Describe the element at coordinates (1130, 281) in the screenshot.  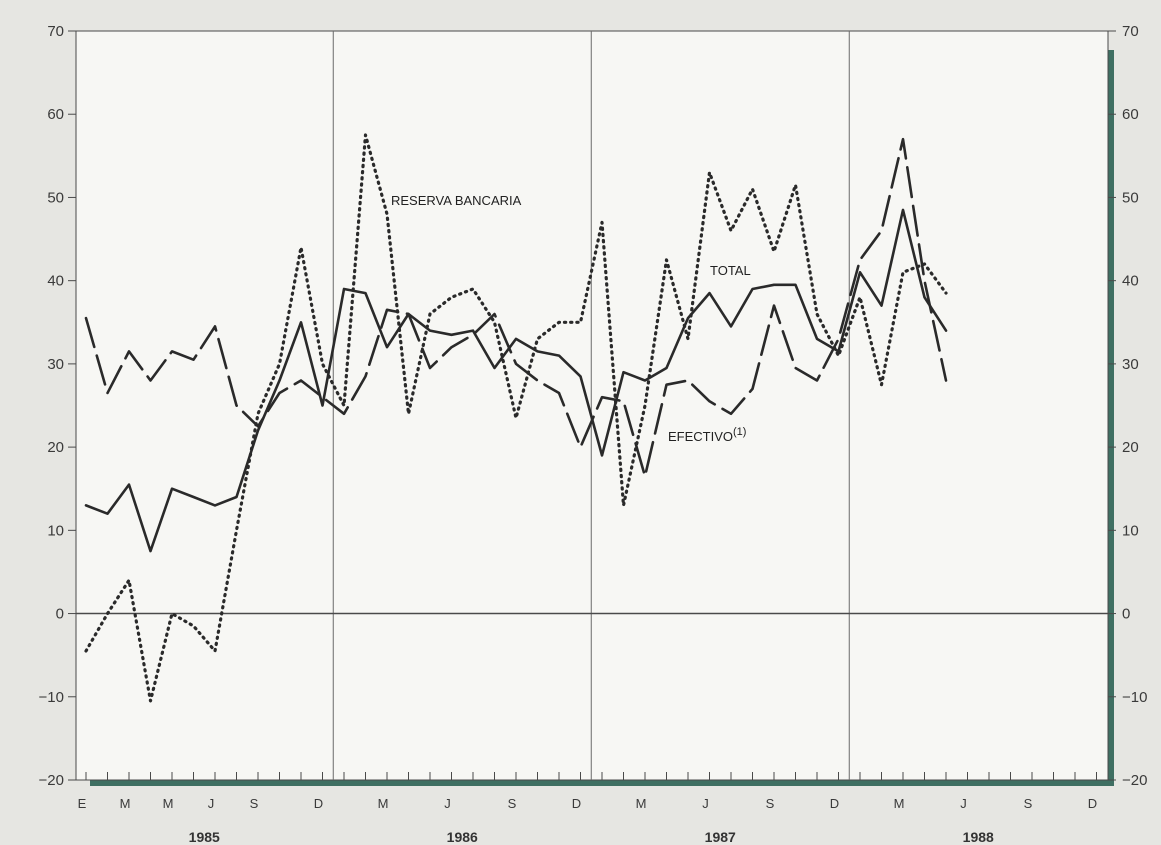
I see `y-tick-label-right: 40` at that location.